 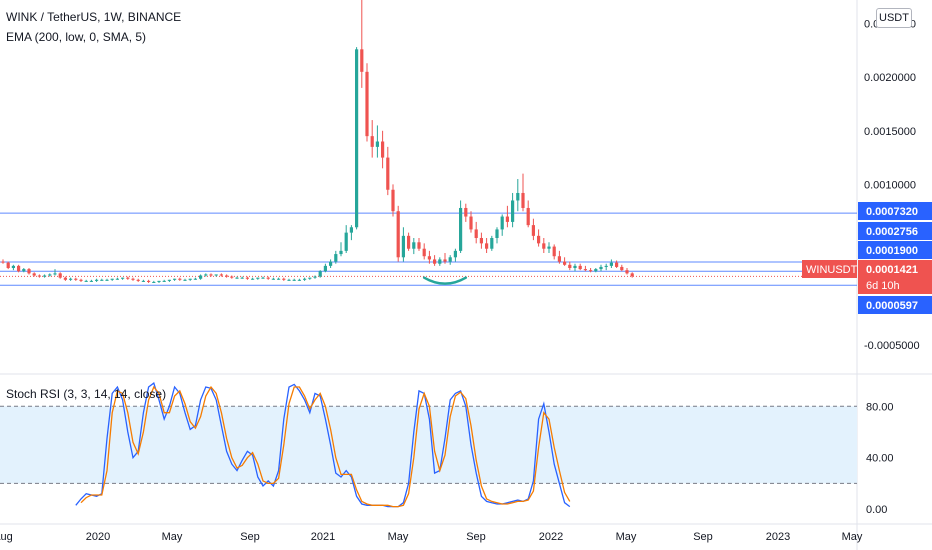 What do you see at coordinates (892, 232) in the screenshot?
I see `level-tag-label: 0.0002756` at bounding box center [892, 232].